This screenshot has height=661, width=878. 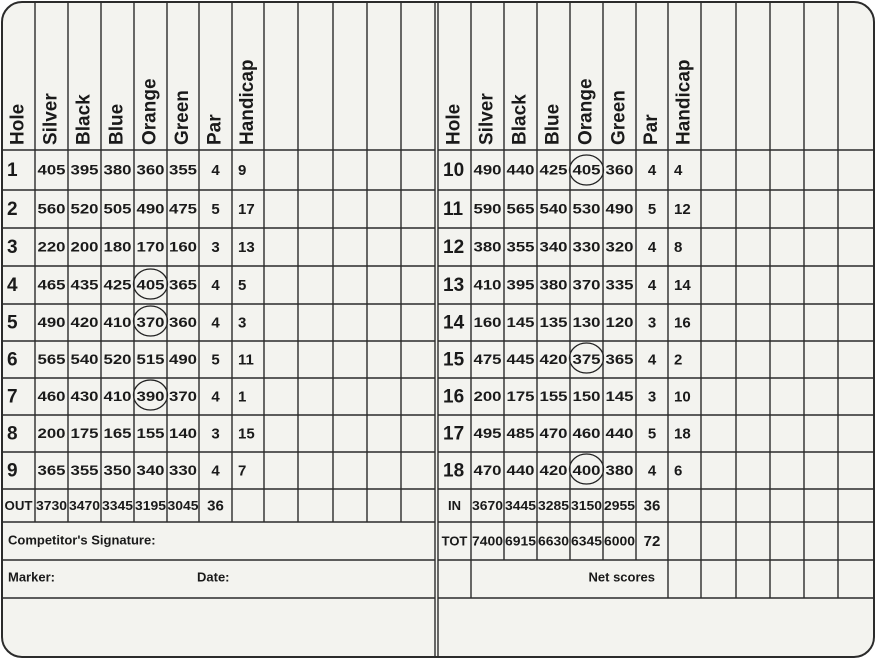 What do you see at coordinates (19, 505) in the screenshot?
I see `total-label: OUT` at bounding box center [19, 505].